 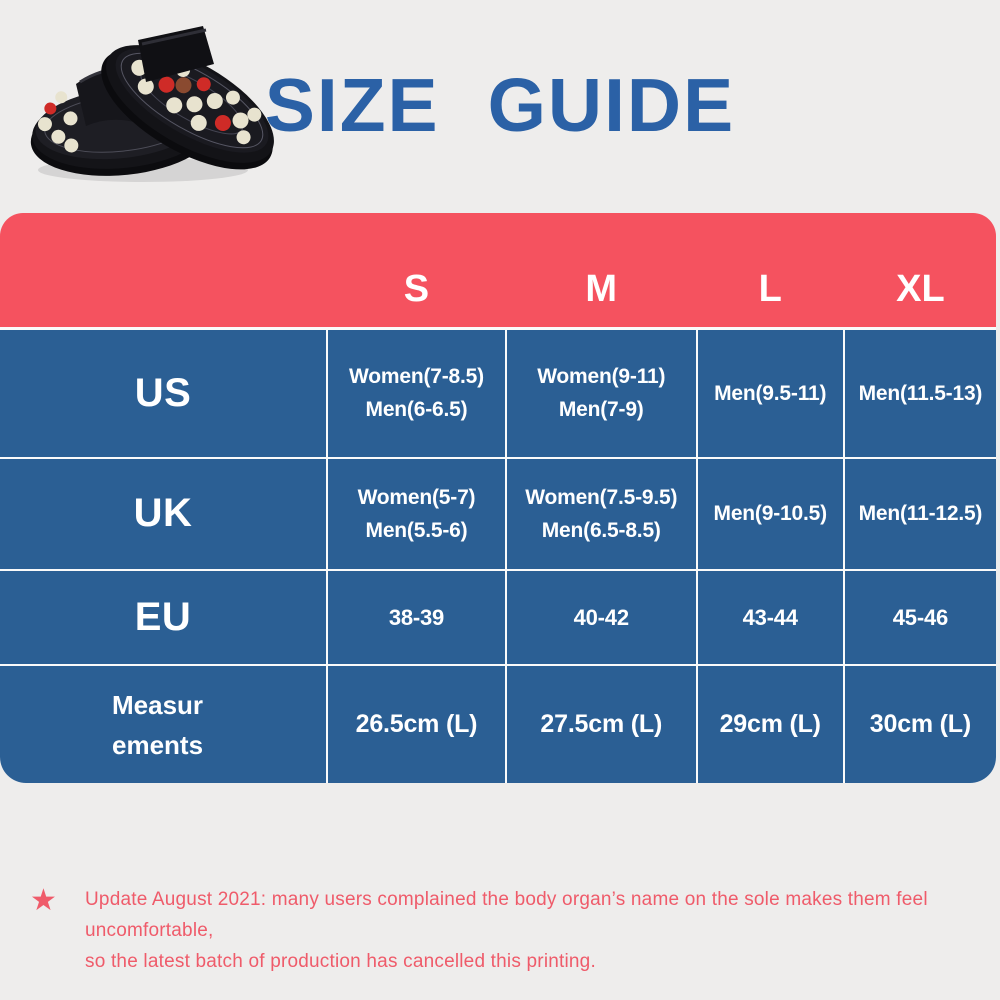 I want to click on row-label-text: Measur ements, so click(x=158, y=724).